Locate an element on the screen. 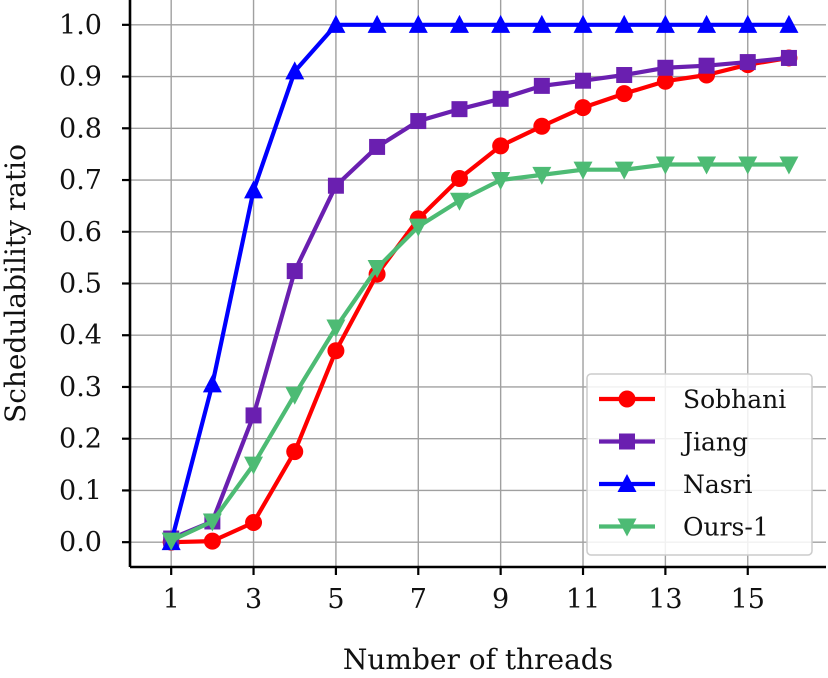 The image size is (828, 678). x-tick-label: 13 is located at coordinates (665, 599).